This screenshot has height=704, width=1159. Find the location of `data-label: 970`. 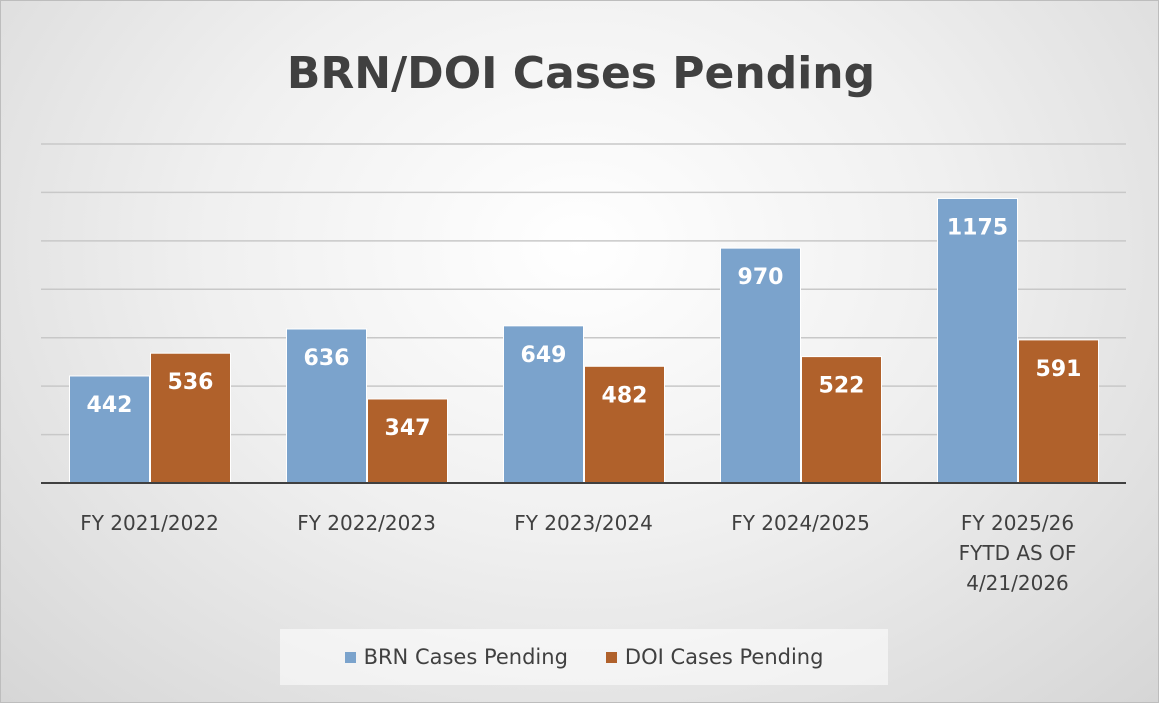

data-label: 970 is located at coordinates (761, 277).